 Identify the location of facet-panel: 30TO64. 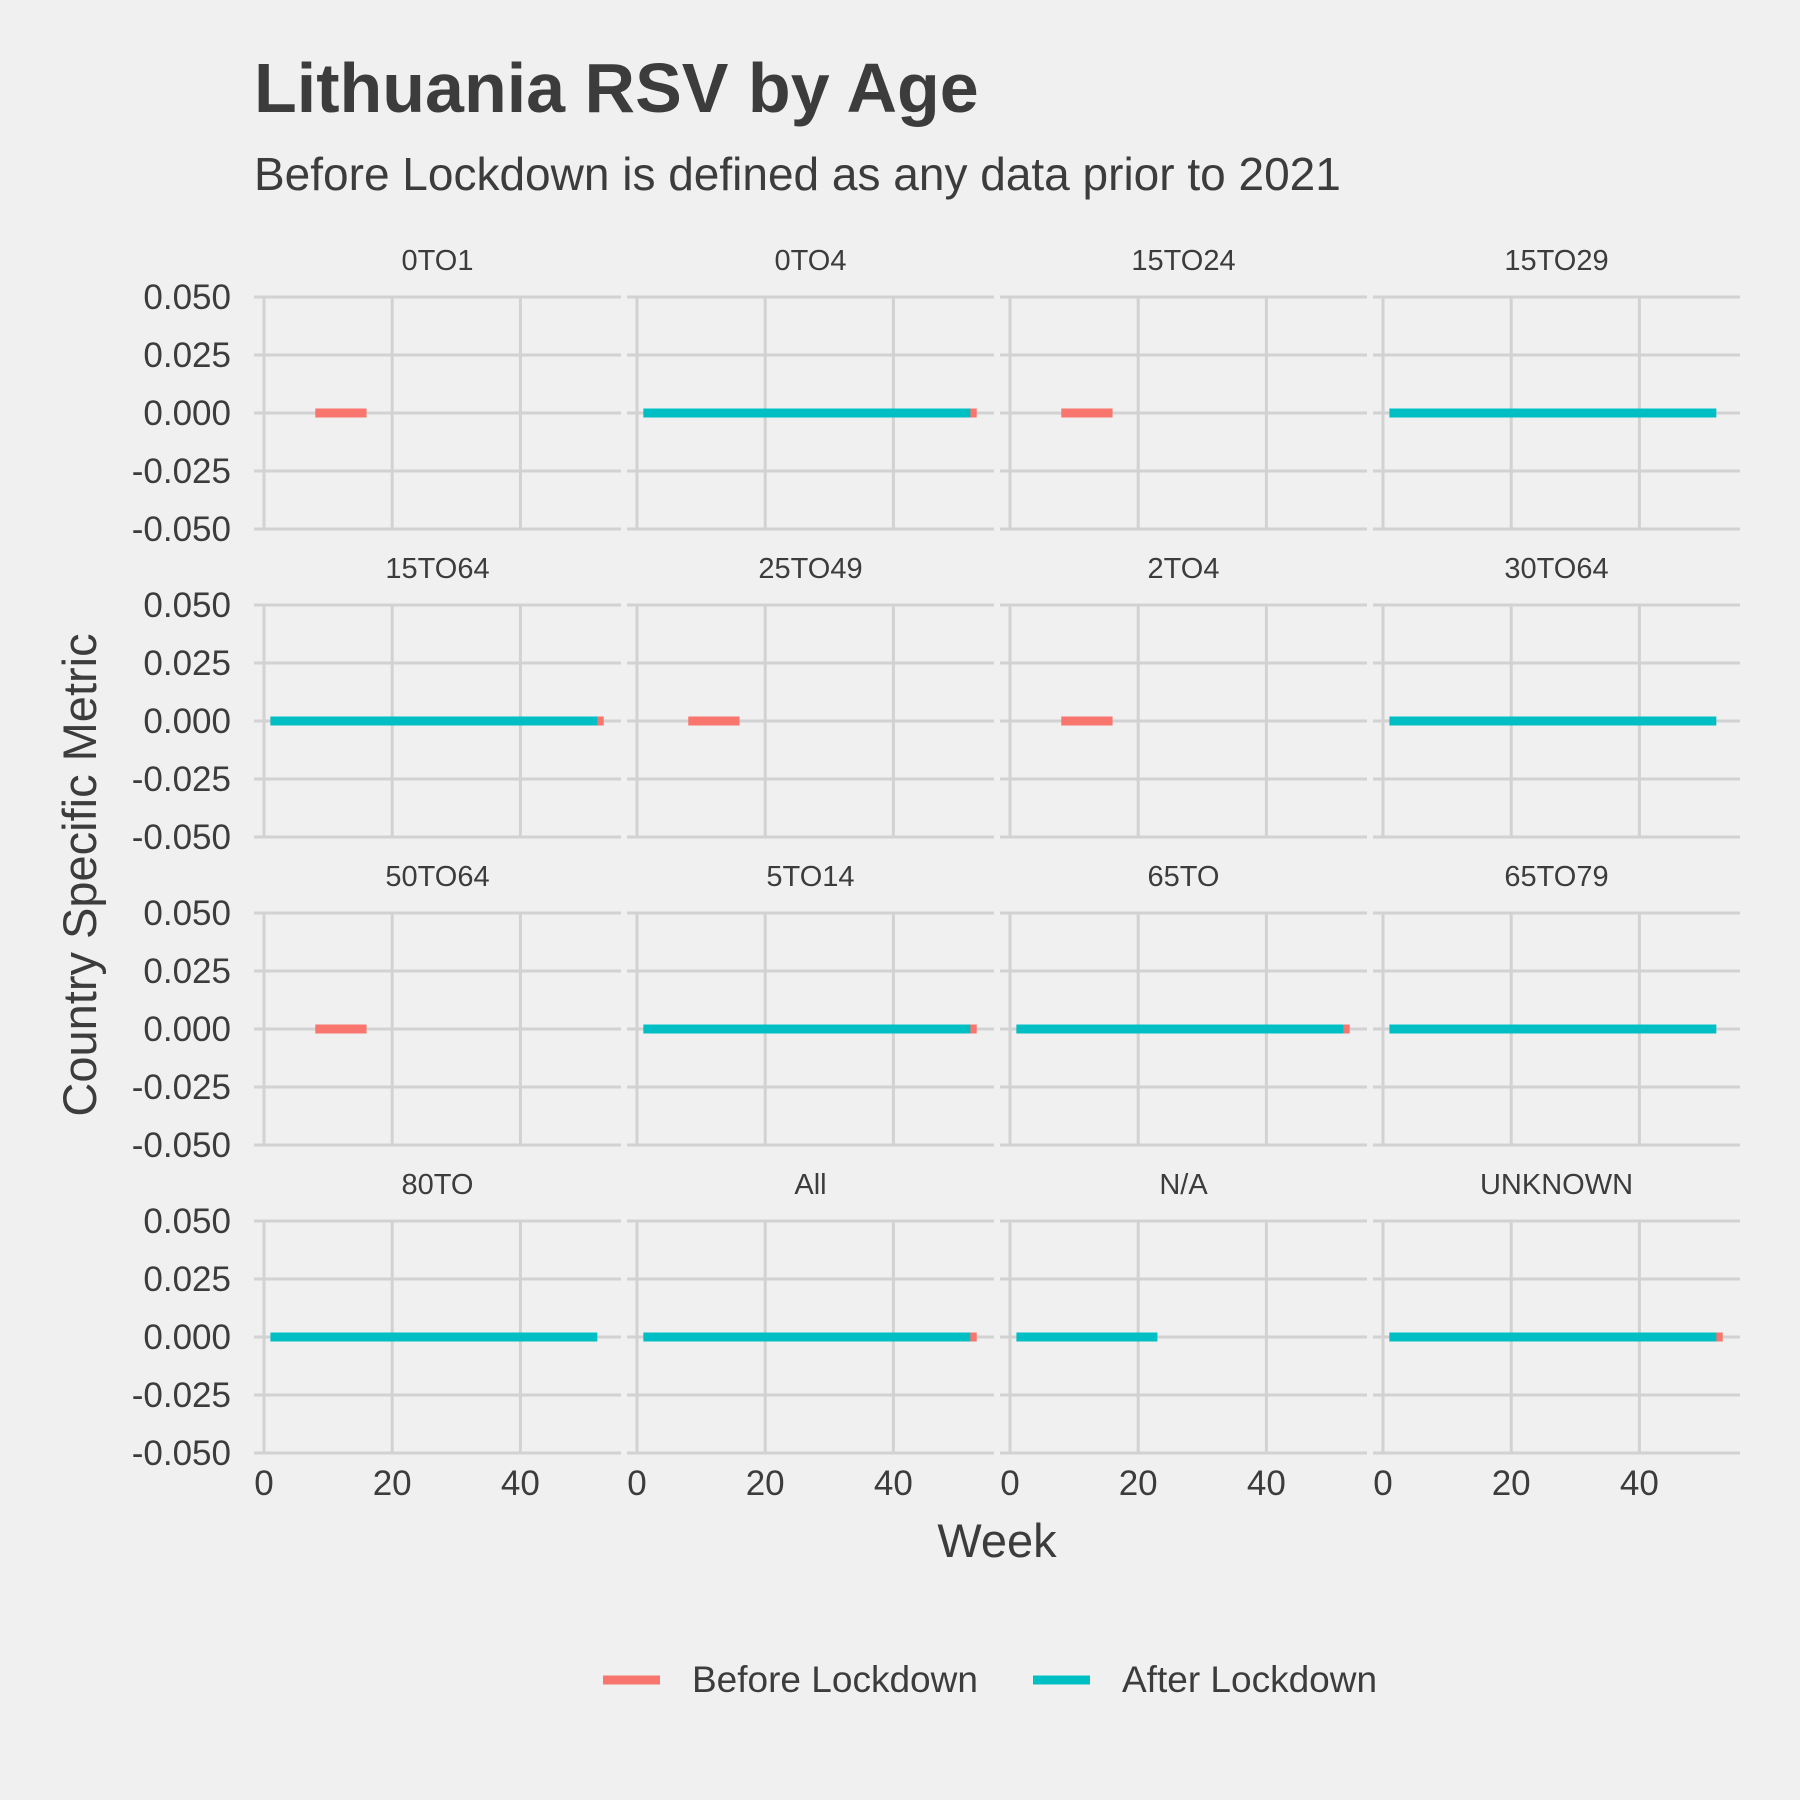
(1556, 696).